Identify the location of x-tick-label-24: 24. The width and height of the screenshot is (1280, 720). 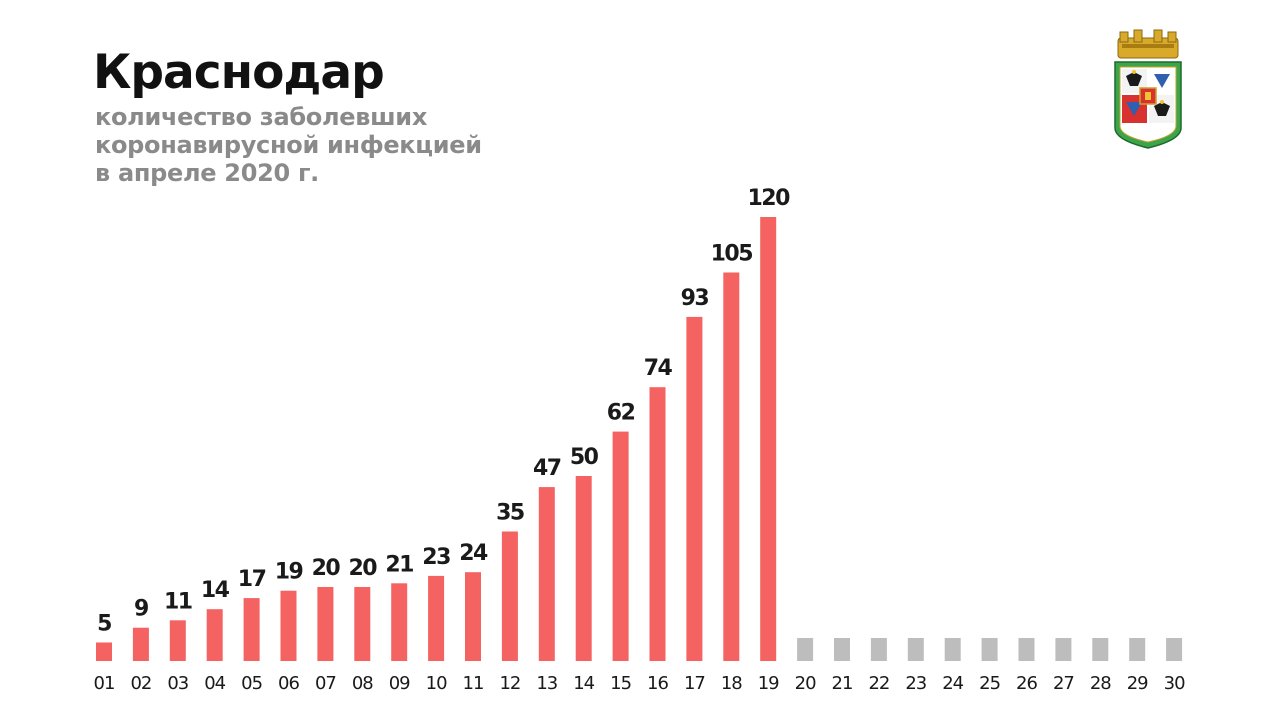
(952, 683).